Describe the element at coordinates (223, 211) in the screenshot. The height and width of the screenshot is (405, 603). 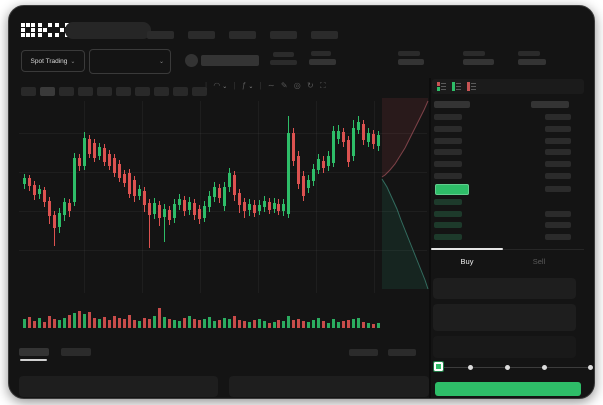
I see `gridline-h` at that location.